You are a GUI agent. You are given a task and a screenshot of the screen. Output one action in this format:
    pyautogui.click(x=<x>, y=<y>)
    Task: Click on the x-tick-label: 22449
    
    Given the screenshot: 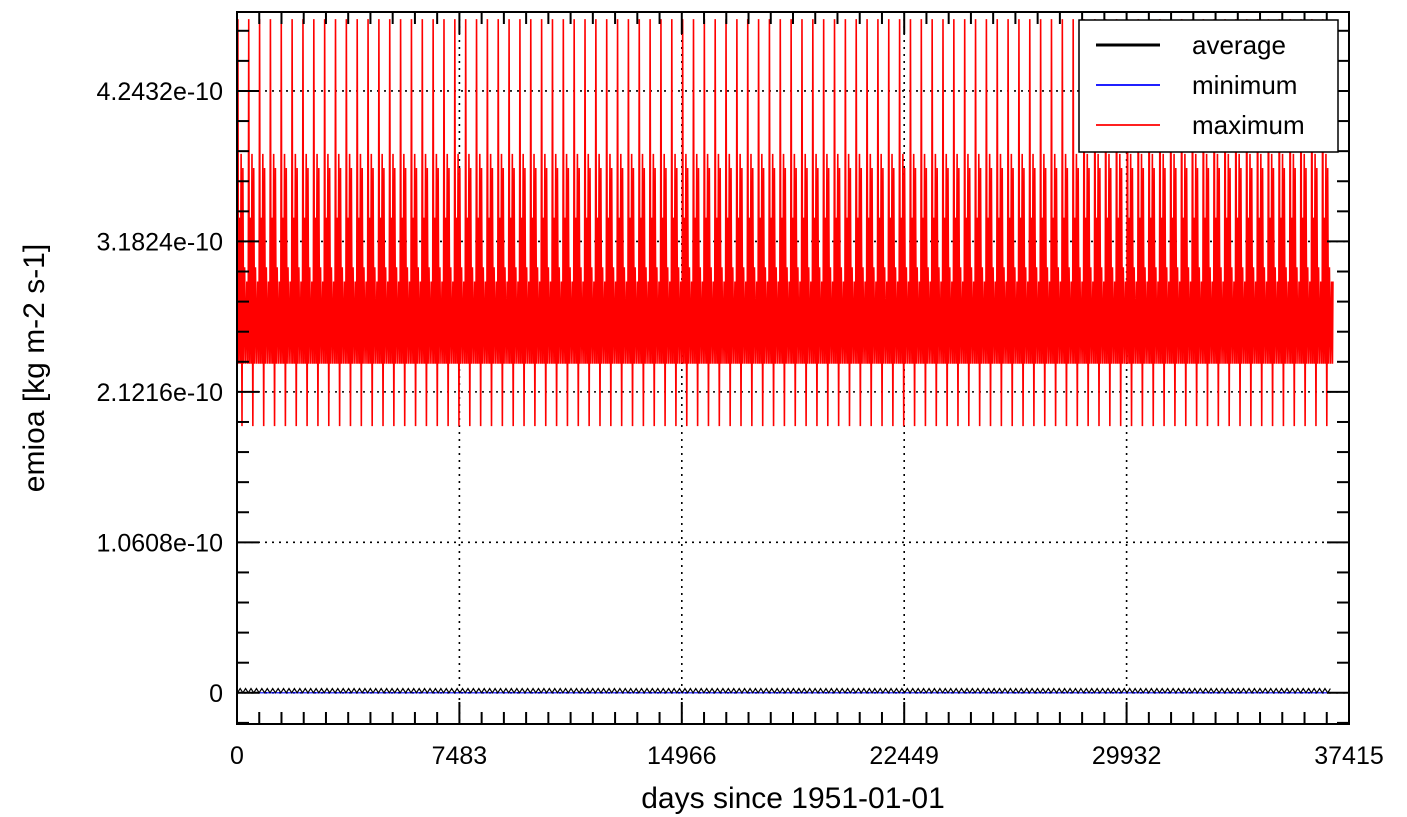 What is the action you would take?
    pyautogui.click(x=904, y=756)
    